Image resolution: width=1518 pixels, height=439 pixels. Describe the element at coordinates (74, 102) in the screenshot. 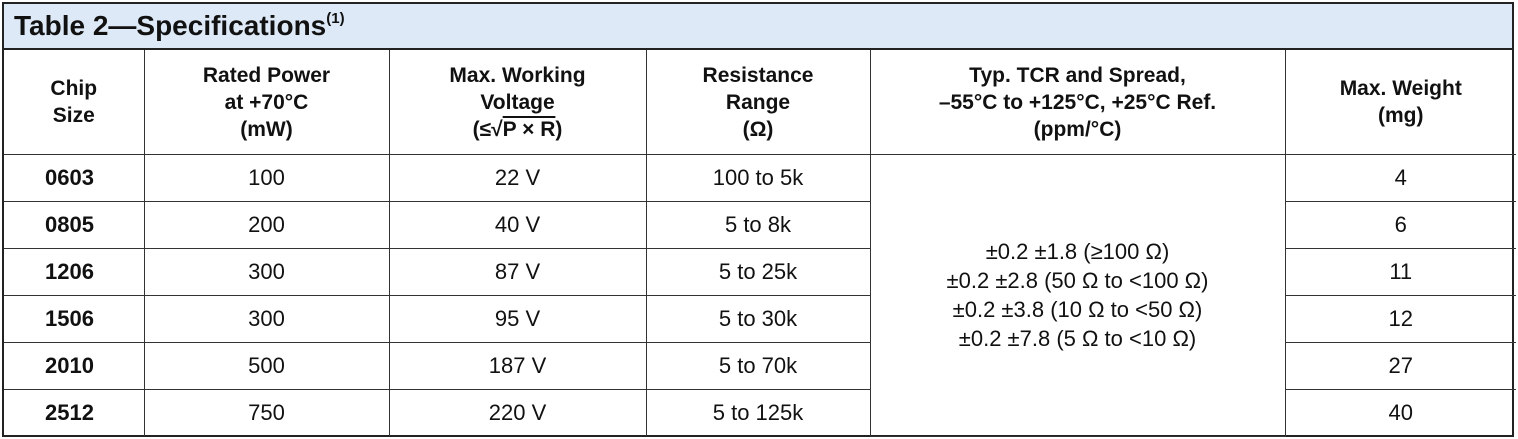

I see `header-chip-size: Chip Size` at that location.